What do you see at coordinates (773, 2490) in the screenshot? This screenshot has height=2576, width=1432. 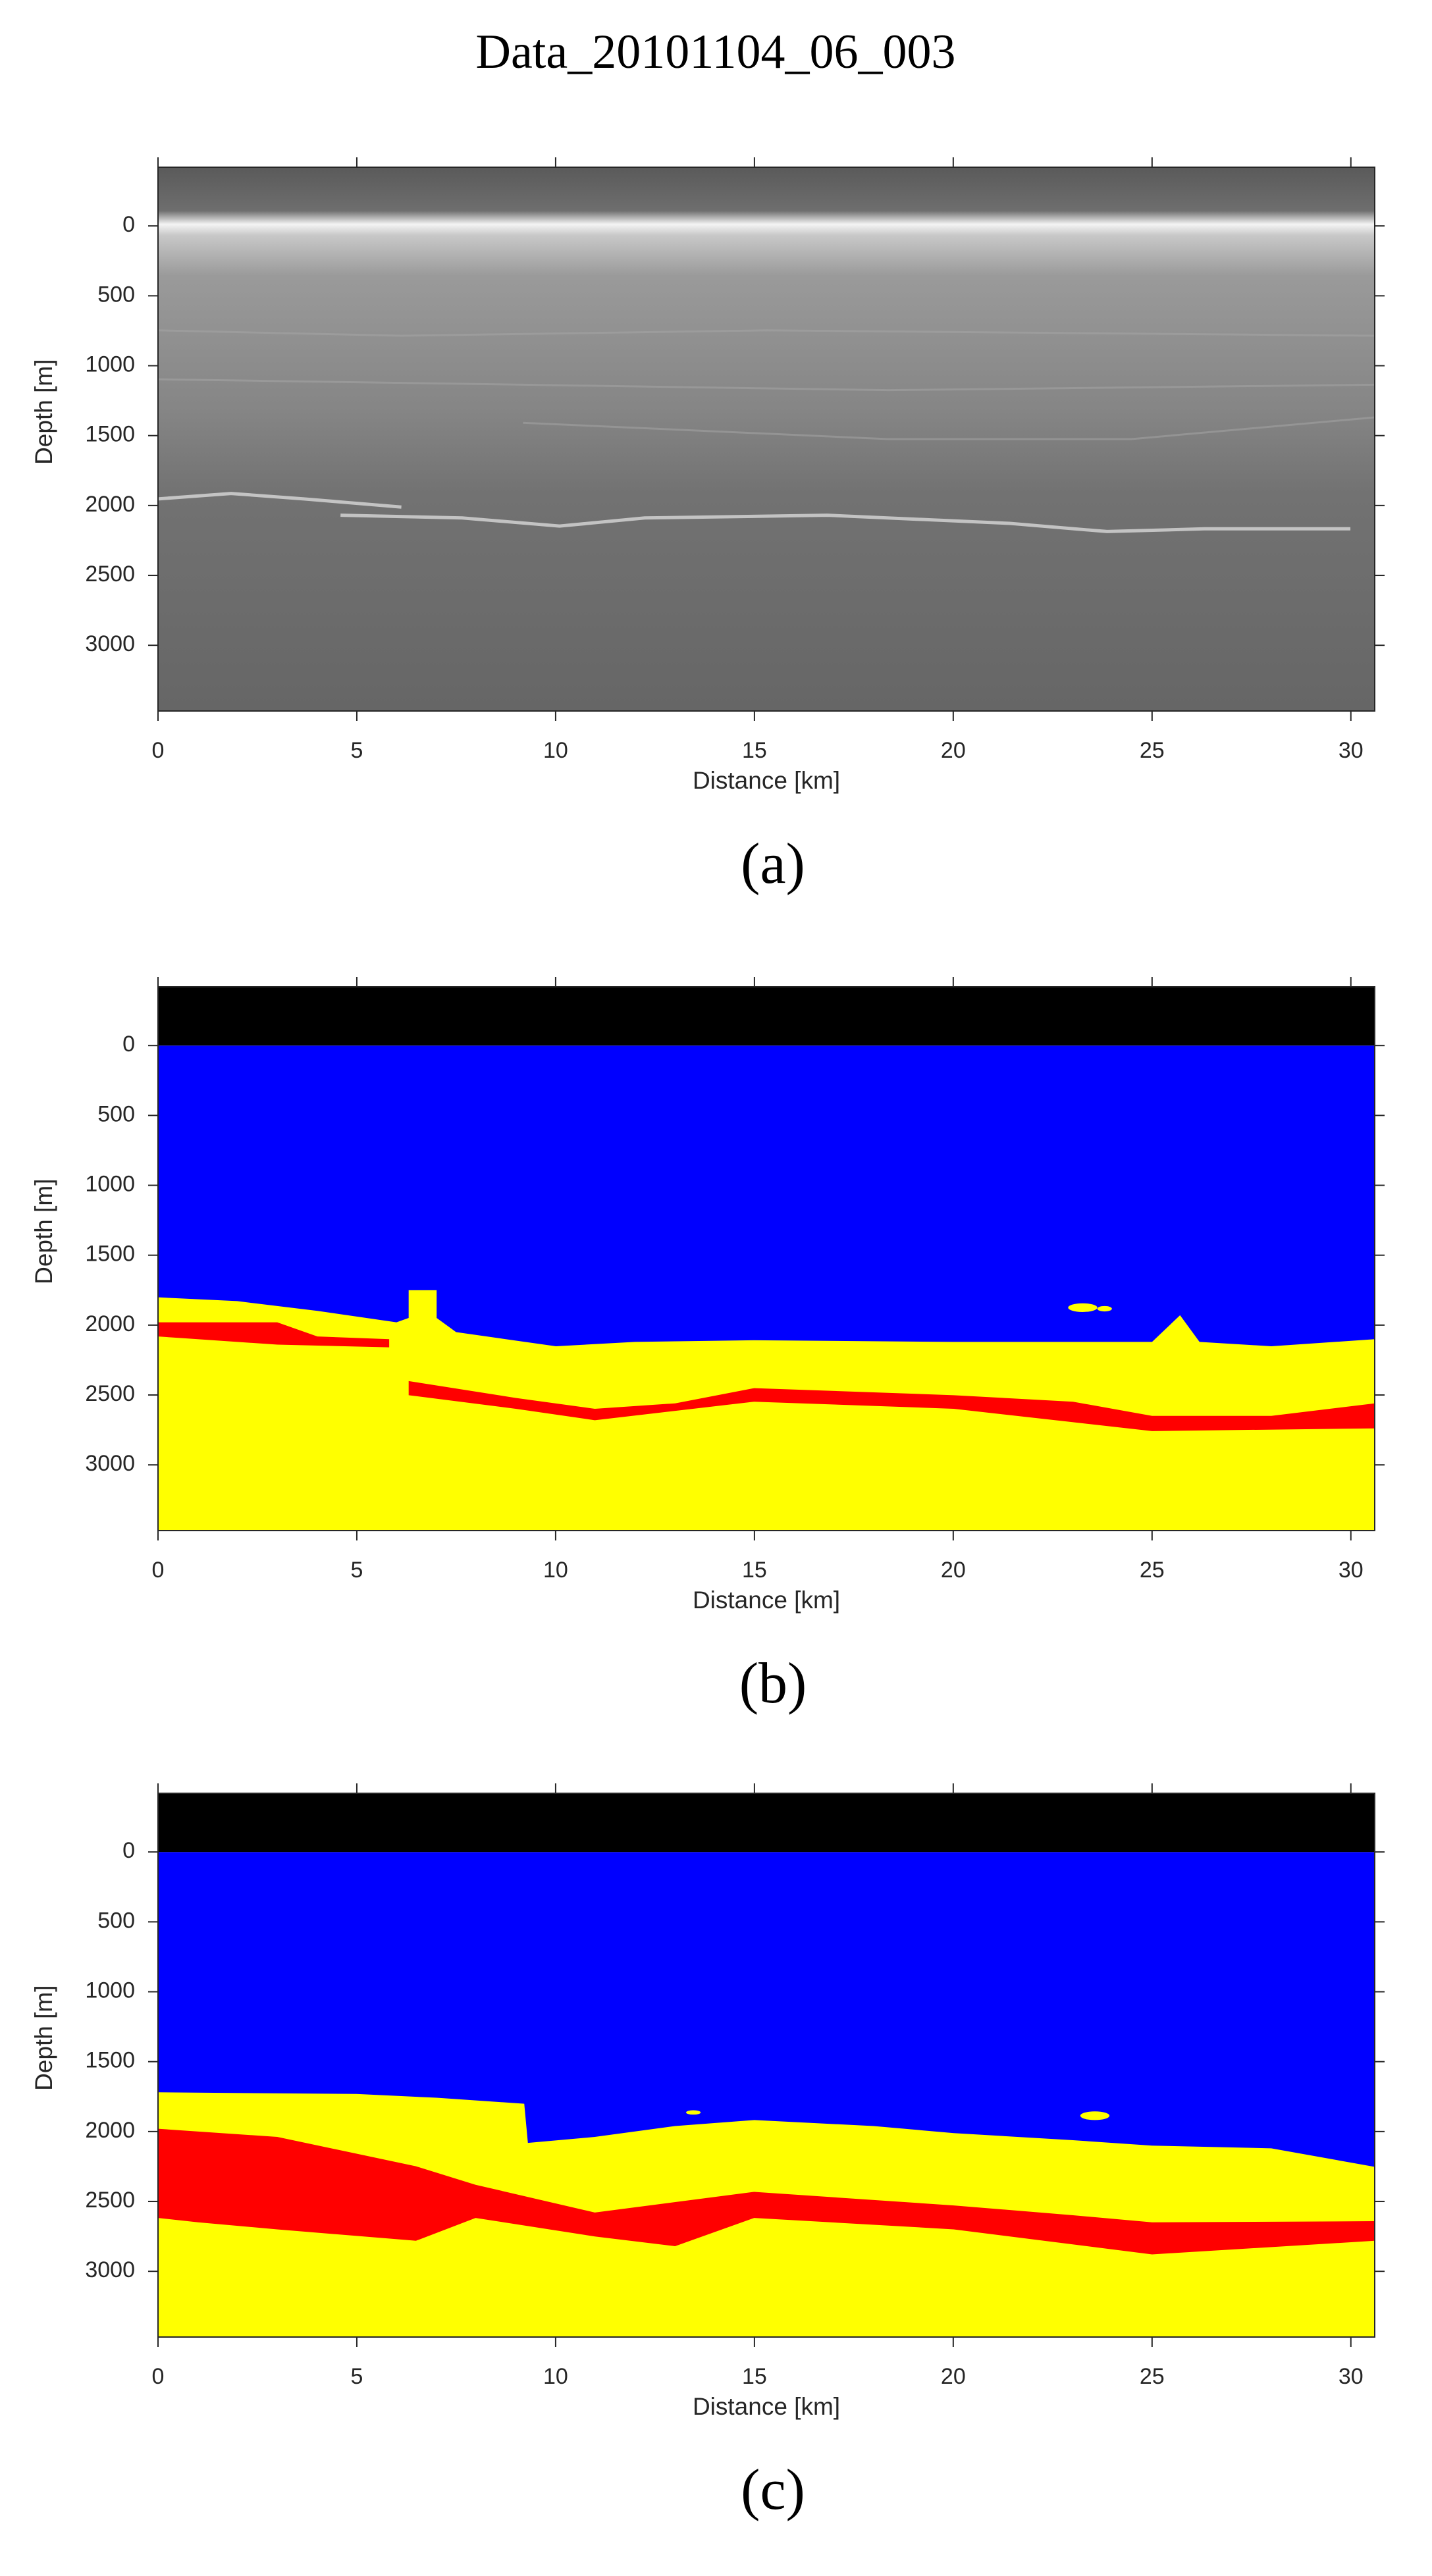 I see `panel-caption: (c)` at bounding box center [773, 2490].